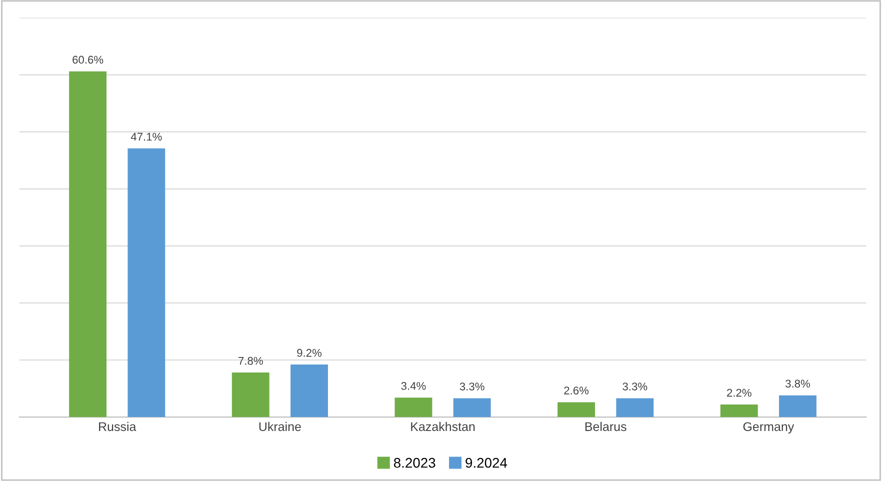 The height and width of the screenshot is (481, 882). I want to click on data-label: 3.8%, so click(797, 384).